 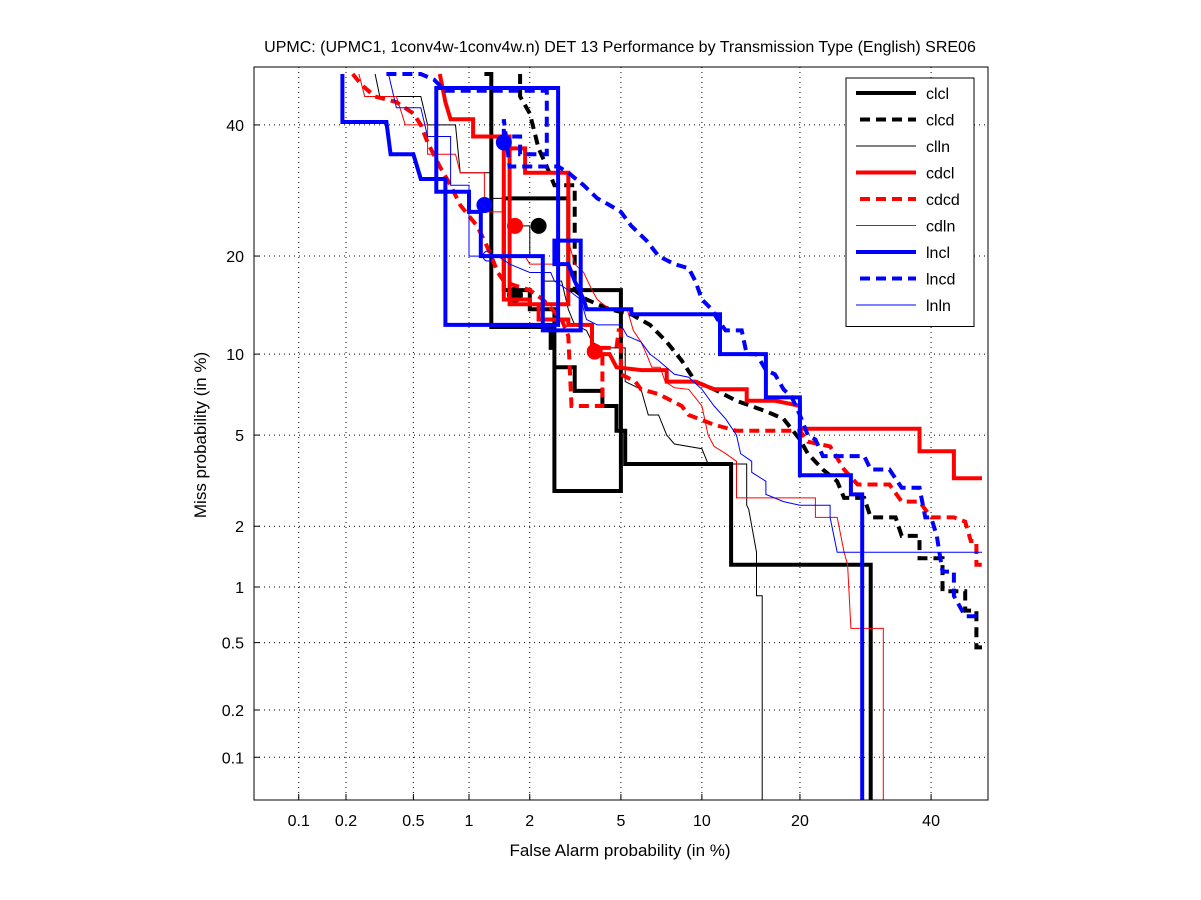 I want to click on y-tick-label: 10, so click(x=235, y=355).